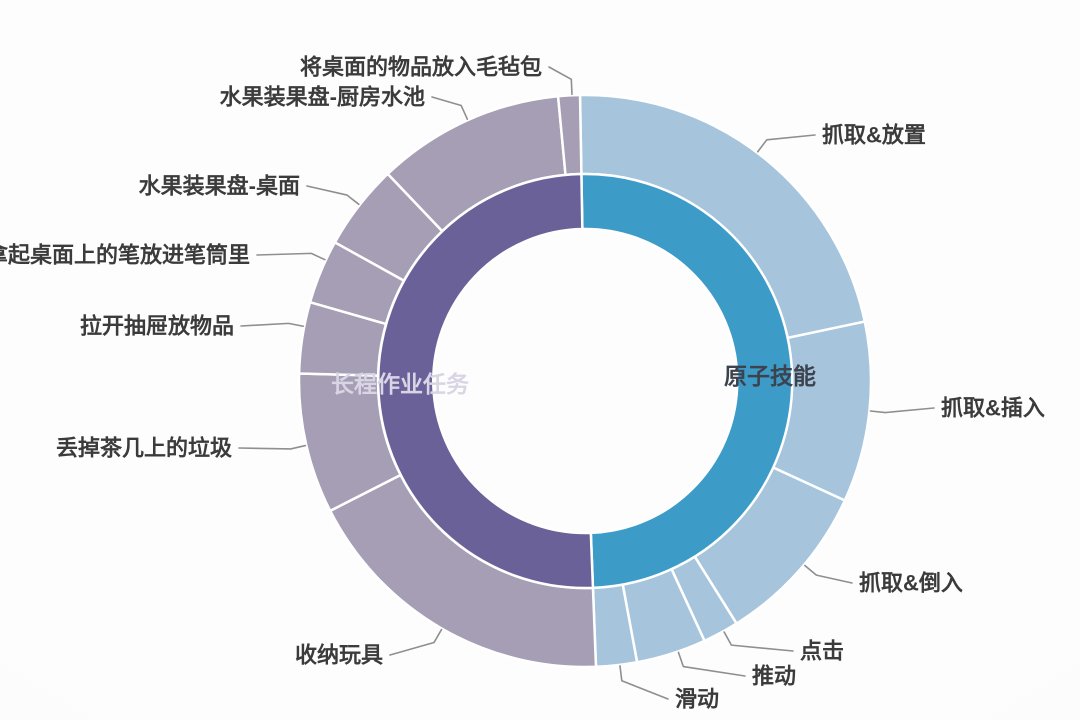 The width and height of the screenshot is (1080, 720). I want to click on segment-label: 点击, so click(822, 651).